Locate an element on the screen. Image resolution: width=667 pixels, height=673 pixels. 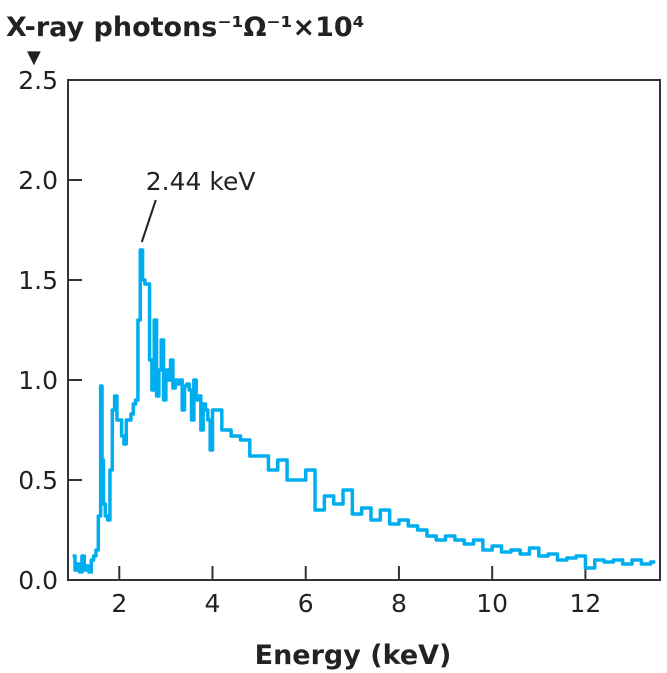
y-tick-label: 2.5 is located at coordinates (38, 80).